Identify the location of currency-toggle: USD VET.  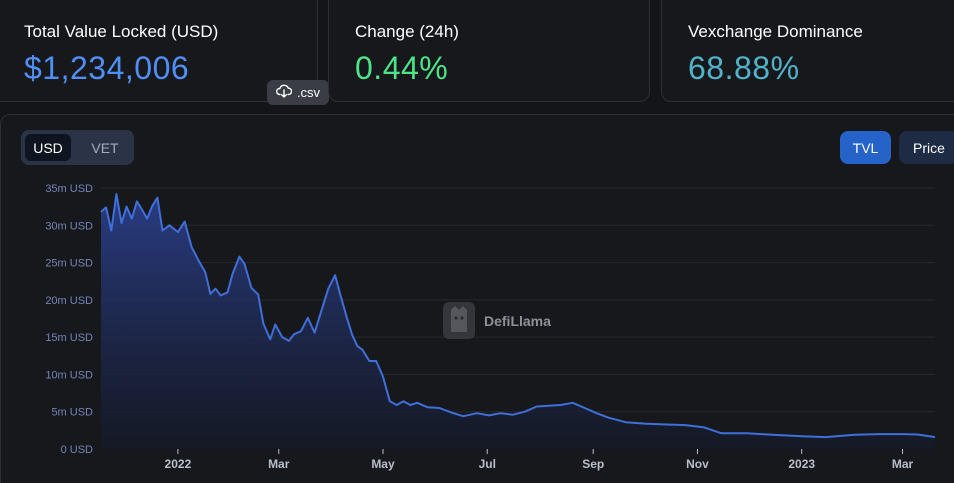
(77, 147).